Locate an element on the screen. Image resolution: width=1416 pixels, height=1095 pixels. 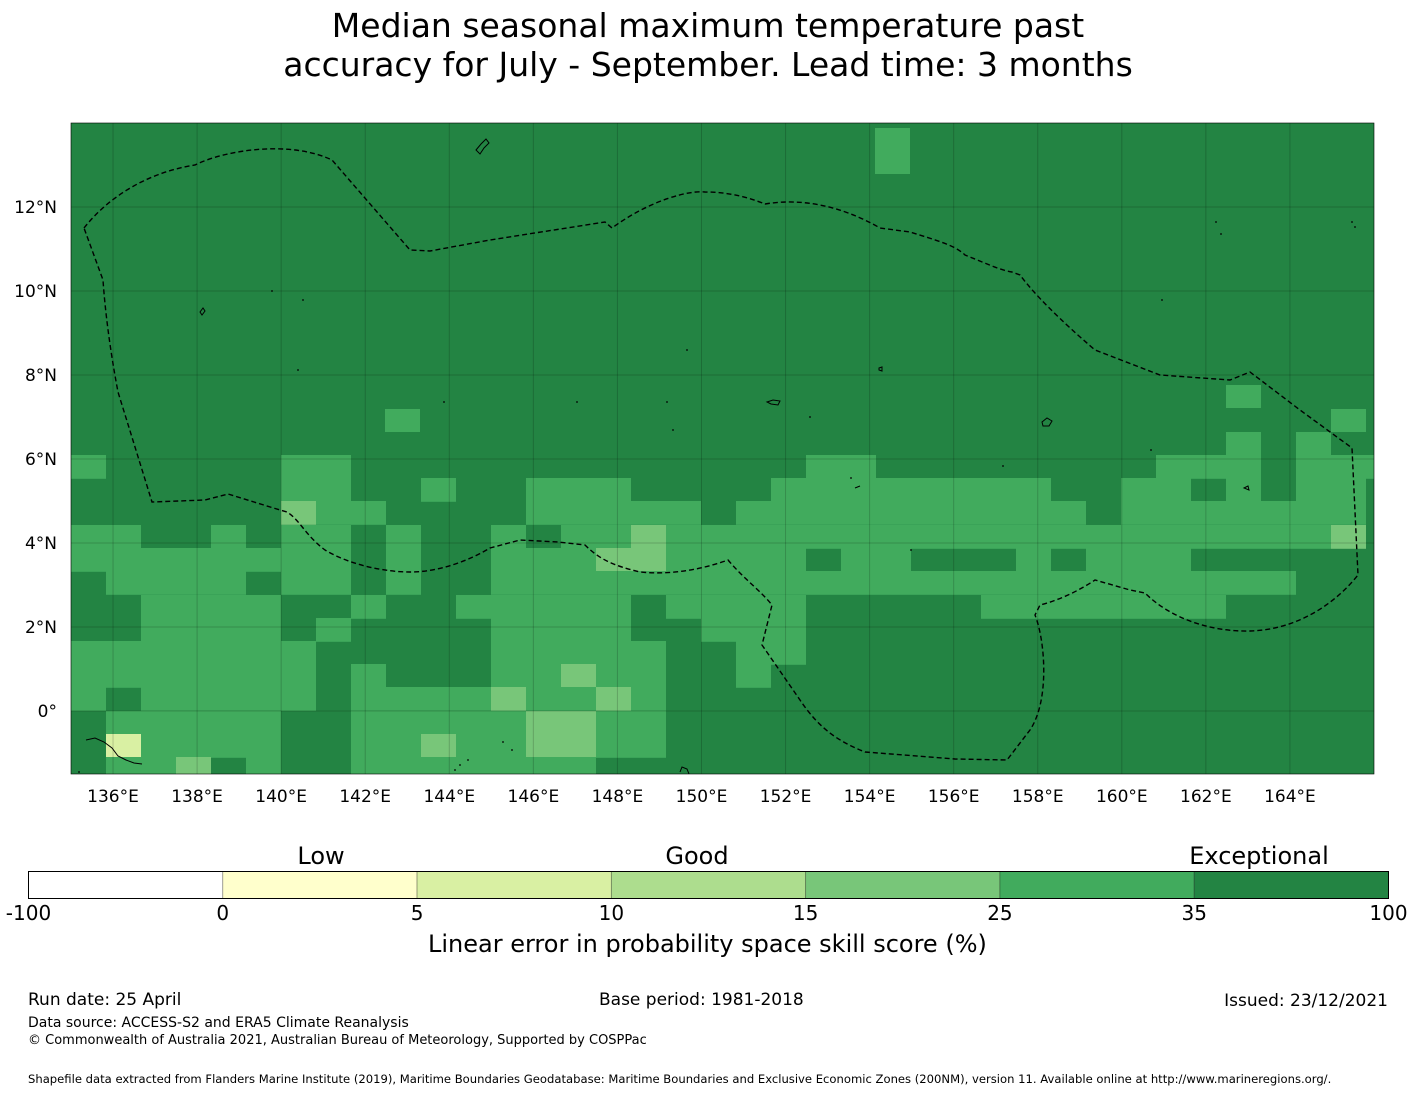
lon-tick-label: 136°E is located at coordinates (113, 797).